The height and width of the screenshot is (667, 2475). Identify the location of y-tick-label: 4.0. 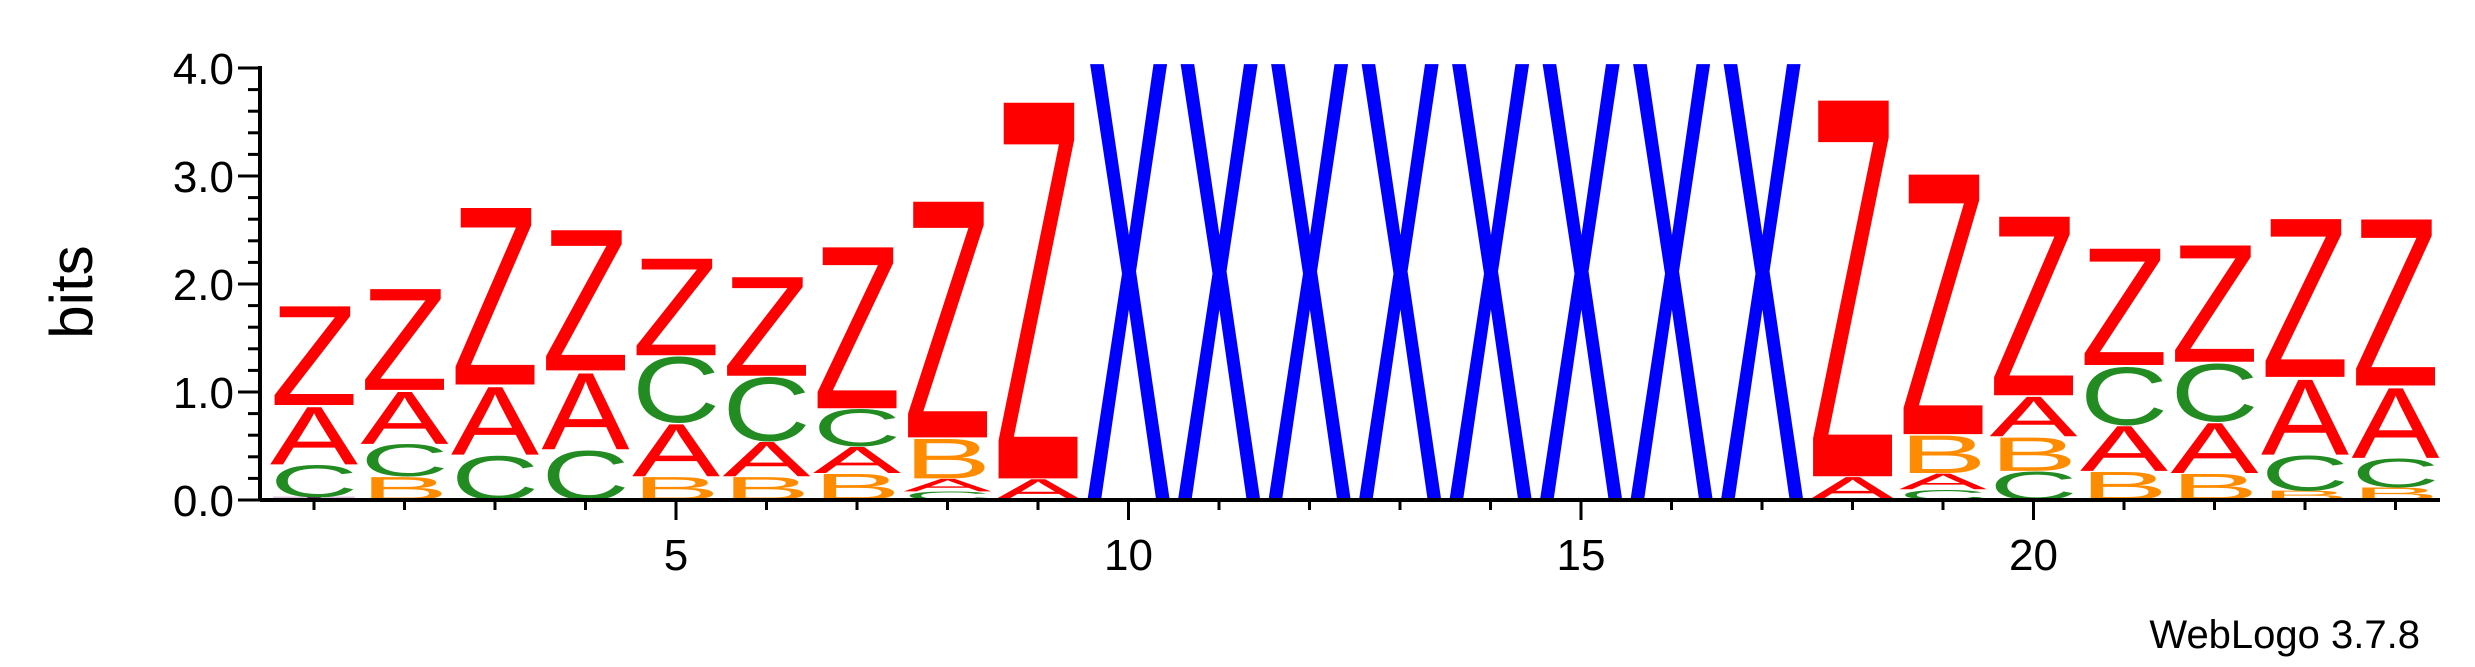
(203, 69).